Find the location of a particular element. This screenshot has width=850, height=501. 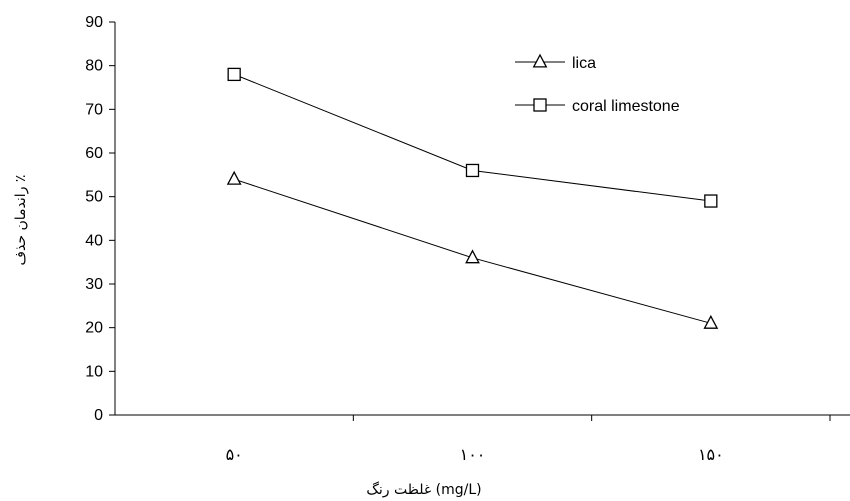

y-tick-label: 20 is located at coordinates (94, 328).